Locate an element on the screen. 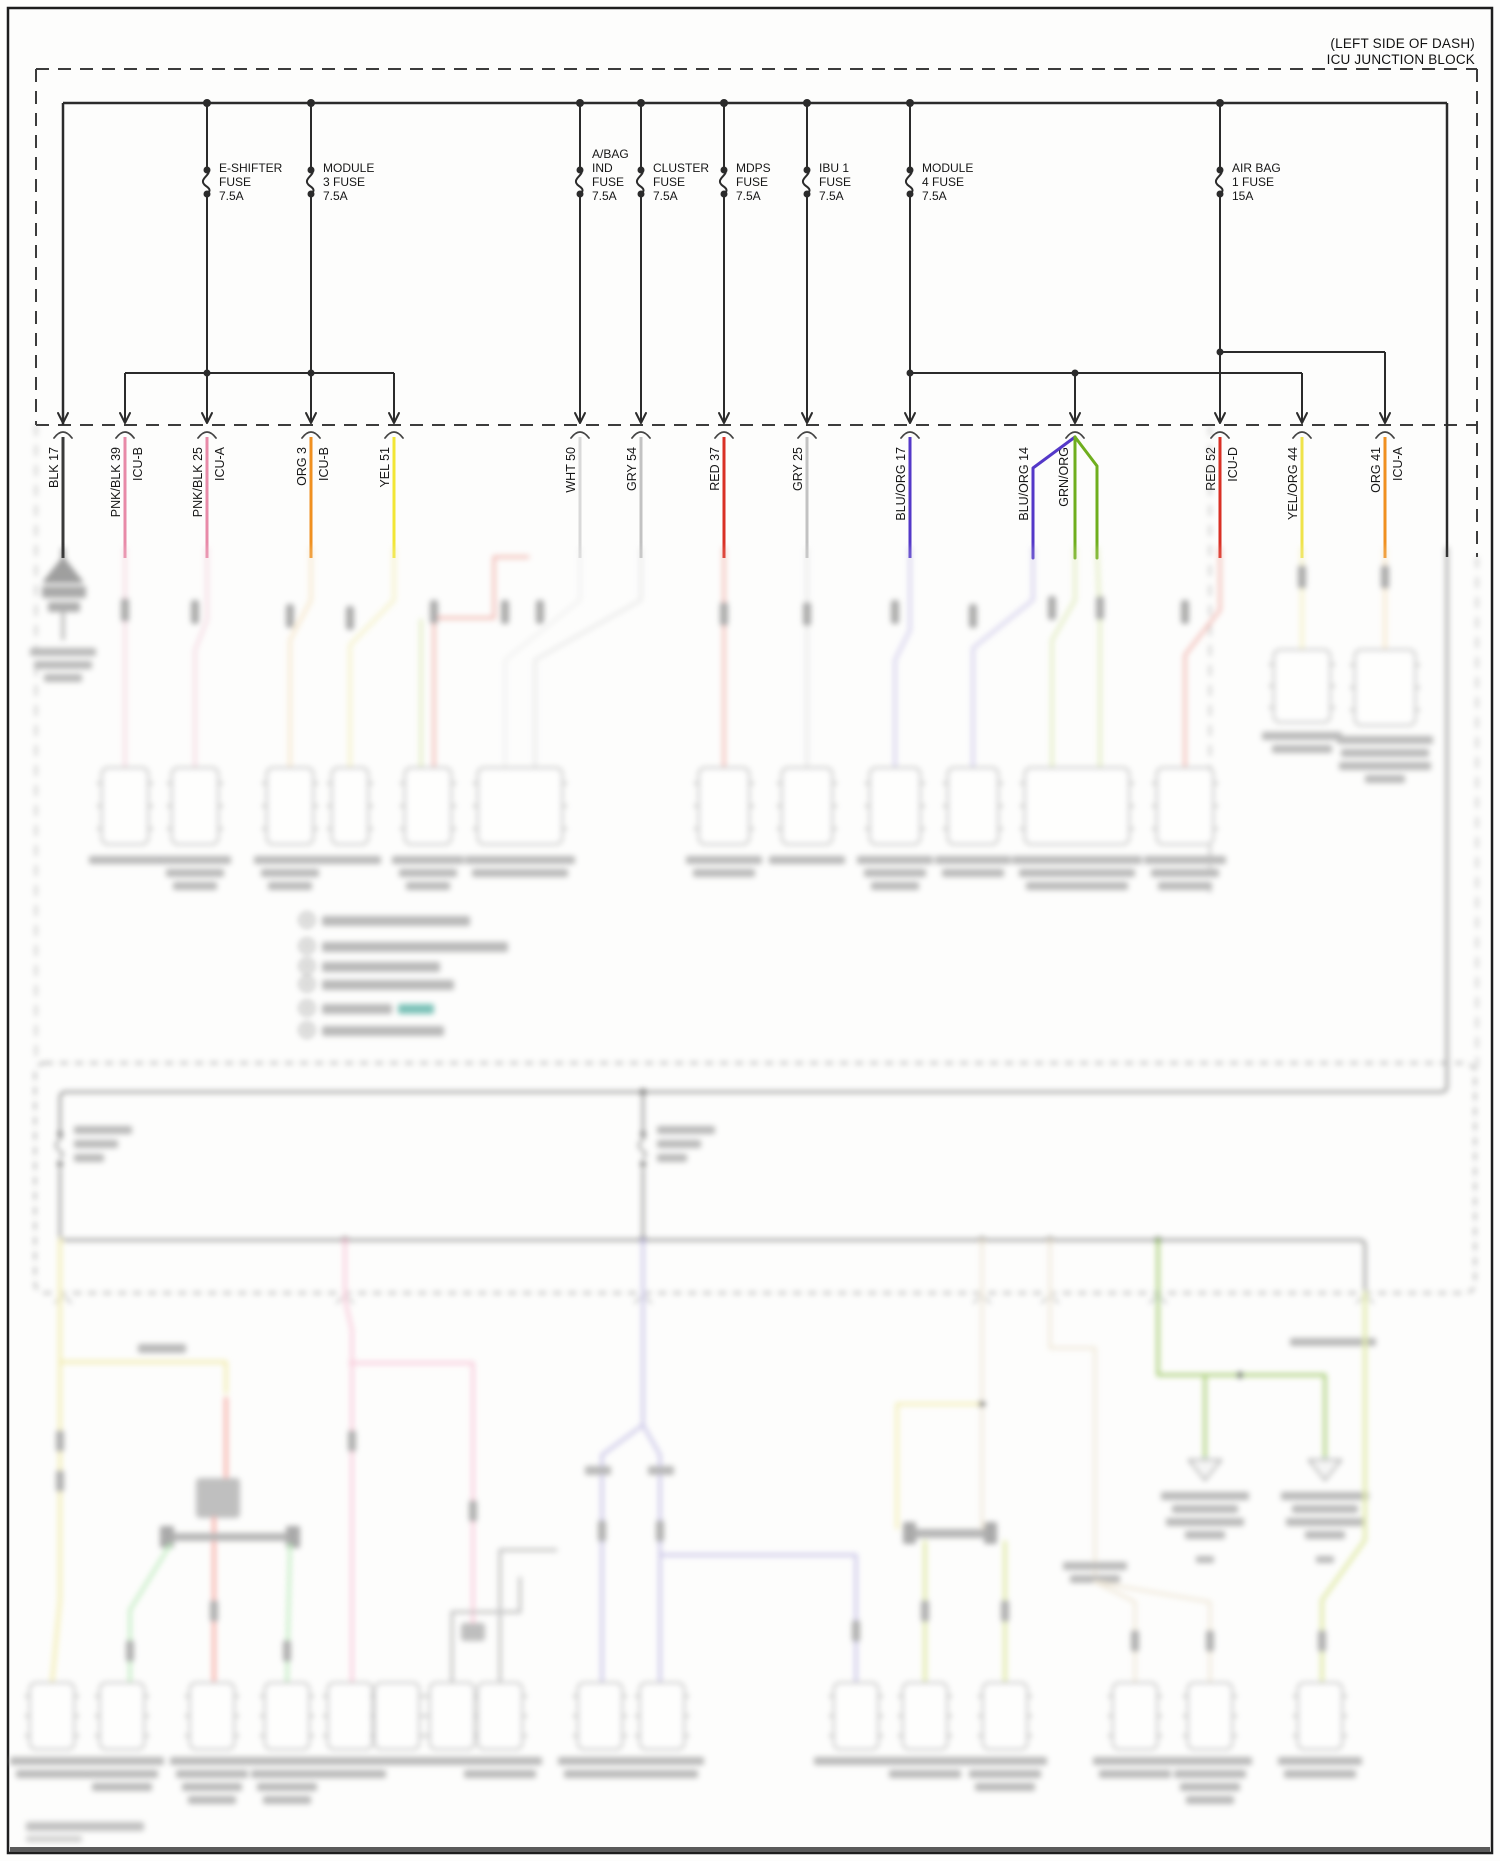 The image size is (1500, 1861). svg-text: PNK/BLK 39 is located at coordinates (116, 482).